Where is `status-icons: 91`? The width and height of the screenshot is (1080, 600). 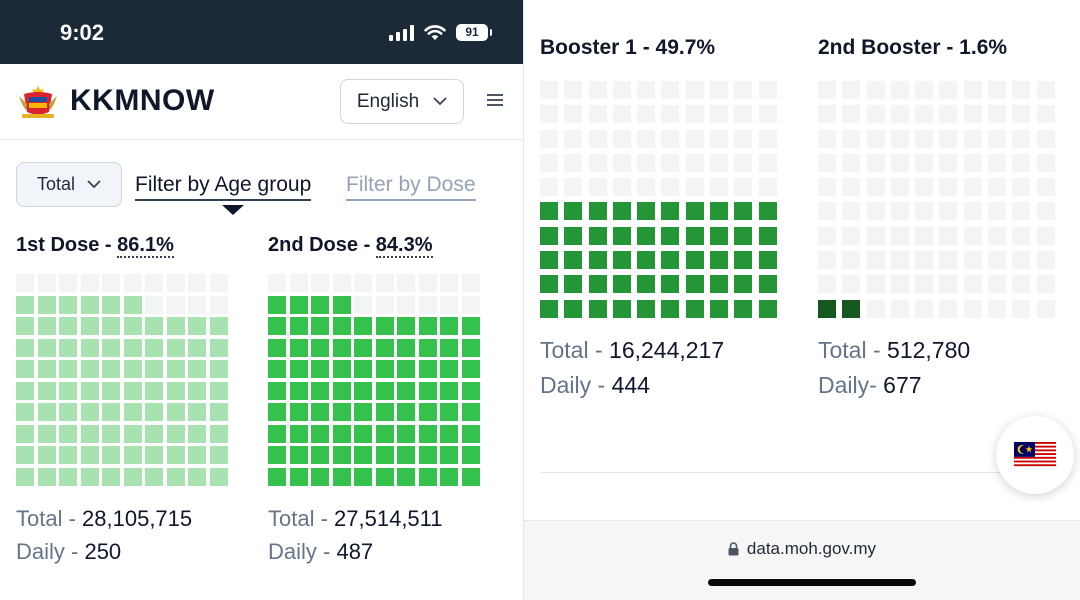 status-icons: 91 is located at coordinates (440, 32).